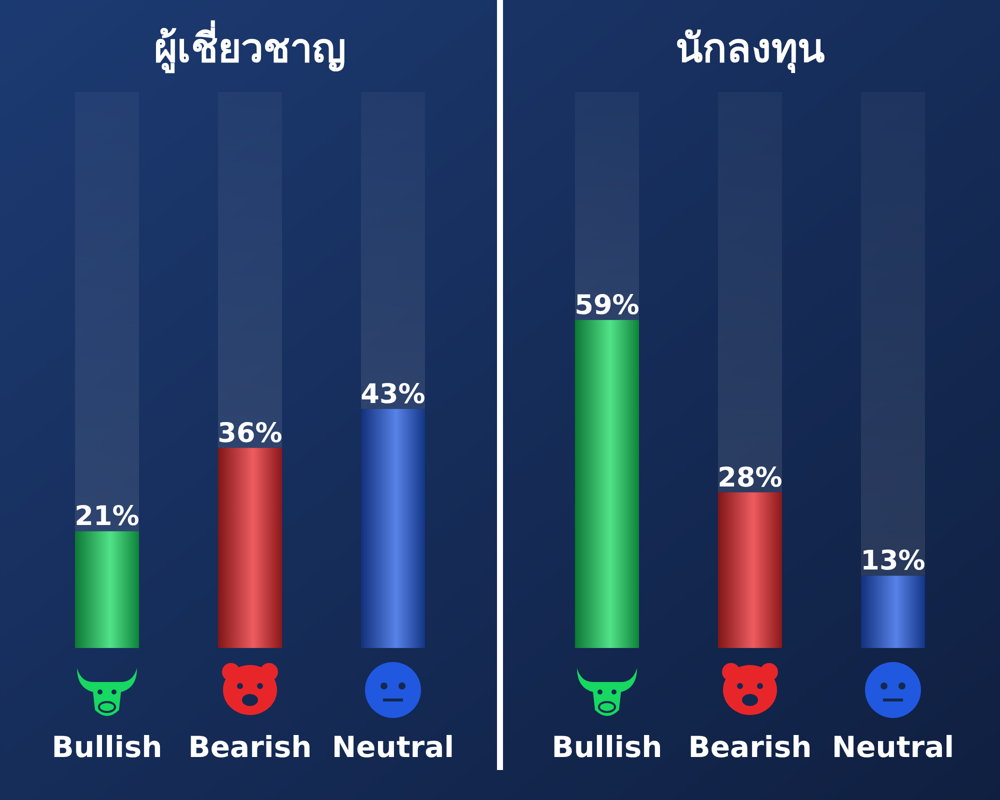 This screenshot has height=800, width=1000. Describe the element at coordinates (750, 50) in the screenshot. I see `chart-title: นักลงทุน` at that location.